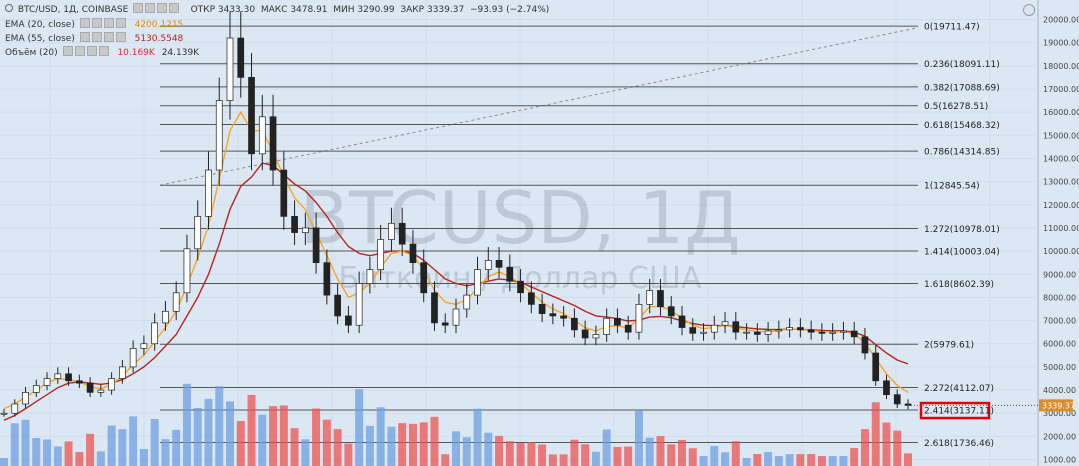 The height and width of the screenshot is (466, 1079). Describe the element at coordinates (1059, 344) in the screenshot. I see `y-tick-label: 6000.00` at that location.